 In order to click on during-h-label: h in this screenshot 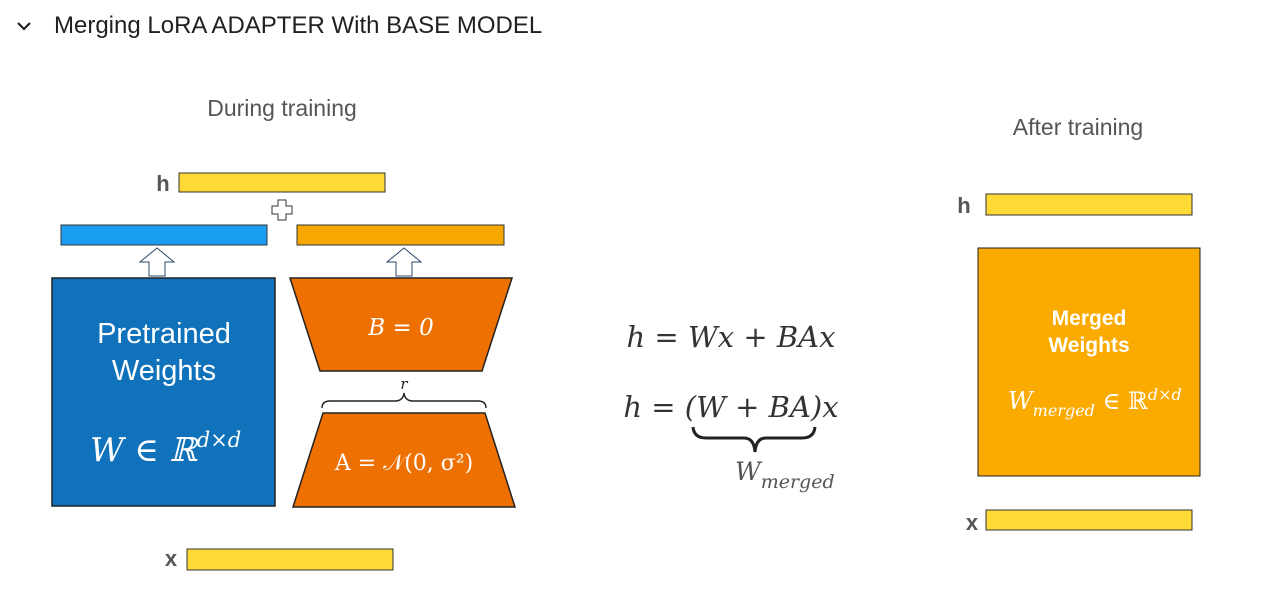, I will do `click(162, 183)`.